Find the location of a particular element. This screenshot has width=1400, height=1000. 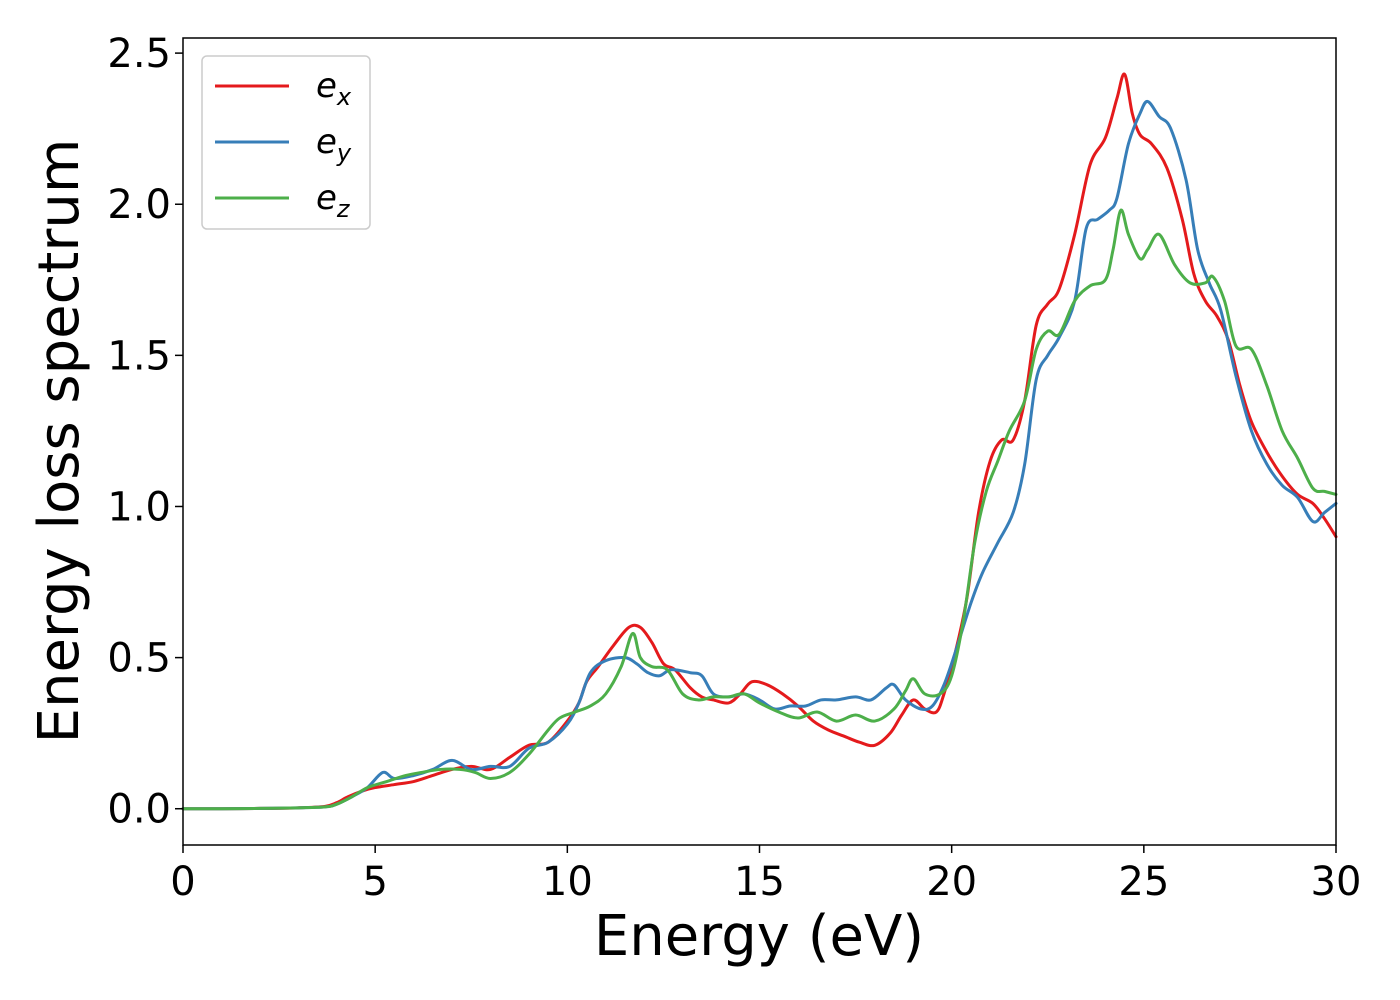

x-tick-label: 25 is located at coordinates (1143, 882).